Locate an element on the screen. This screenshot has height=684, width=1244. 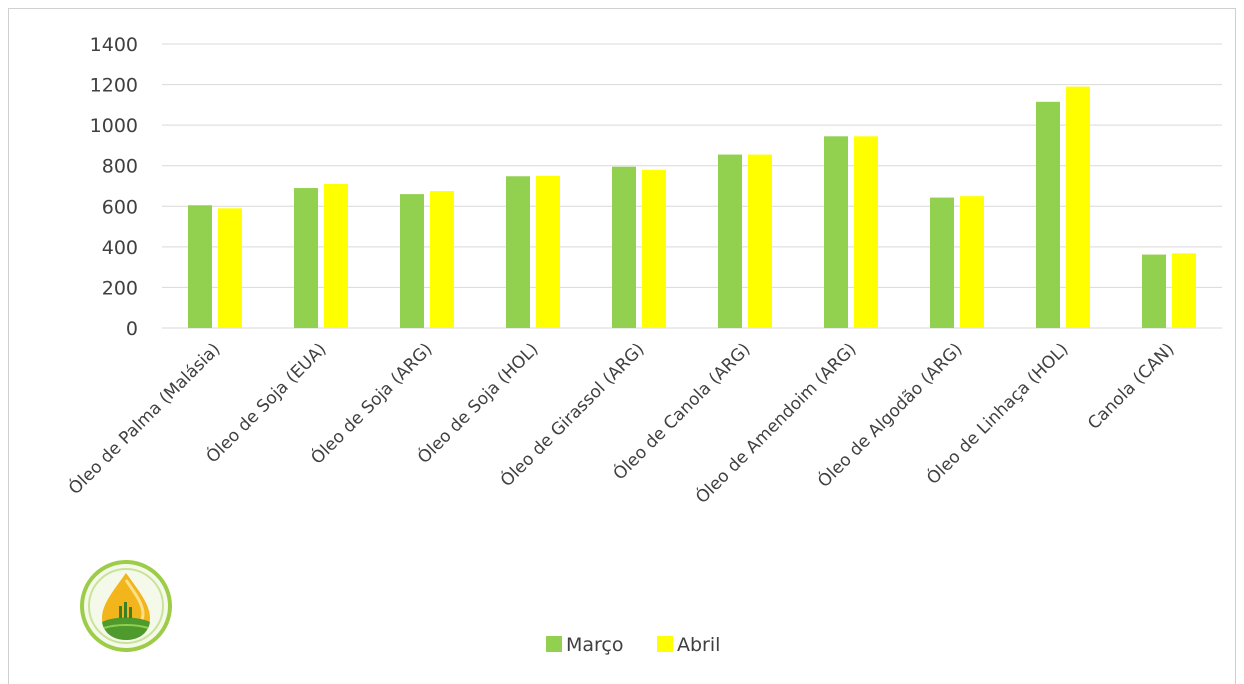
y-tick-label: 600 is located at coordinates (120, 207).